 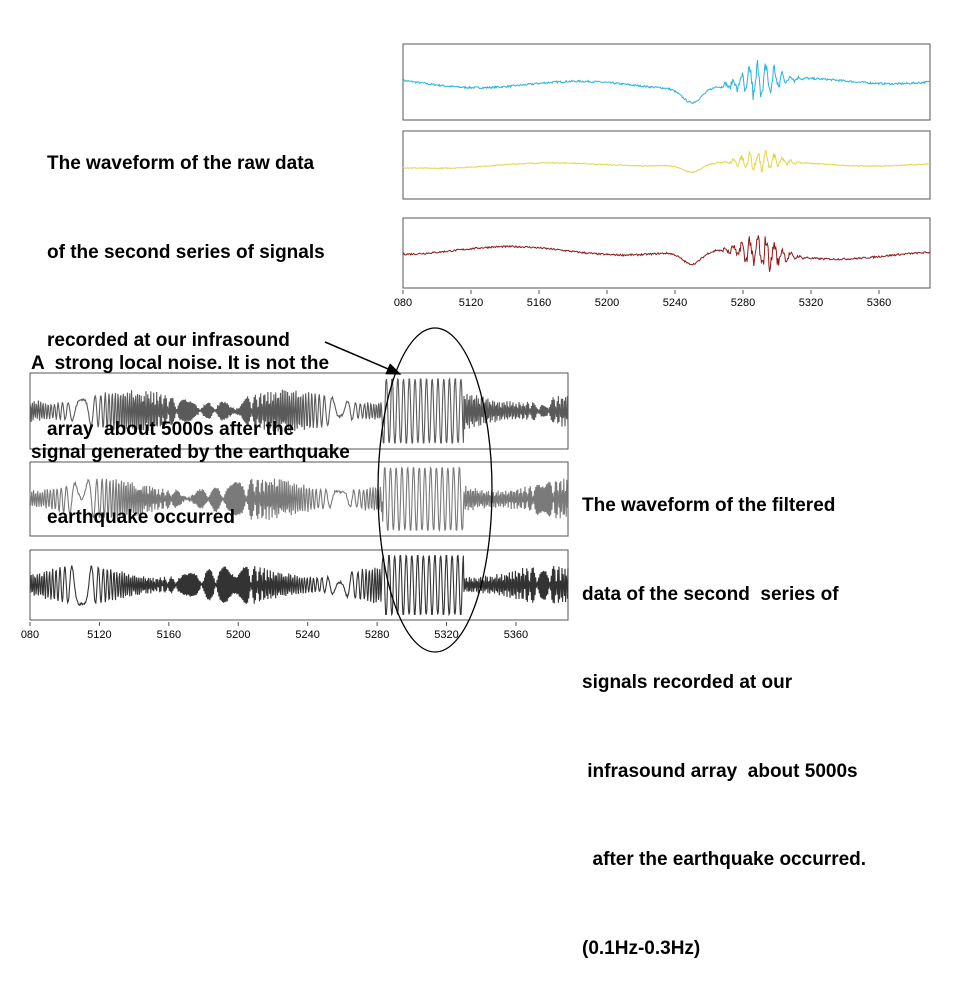 I want to click on raw-caption-line: earthquake occurred, so click(x=141, y=517).